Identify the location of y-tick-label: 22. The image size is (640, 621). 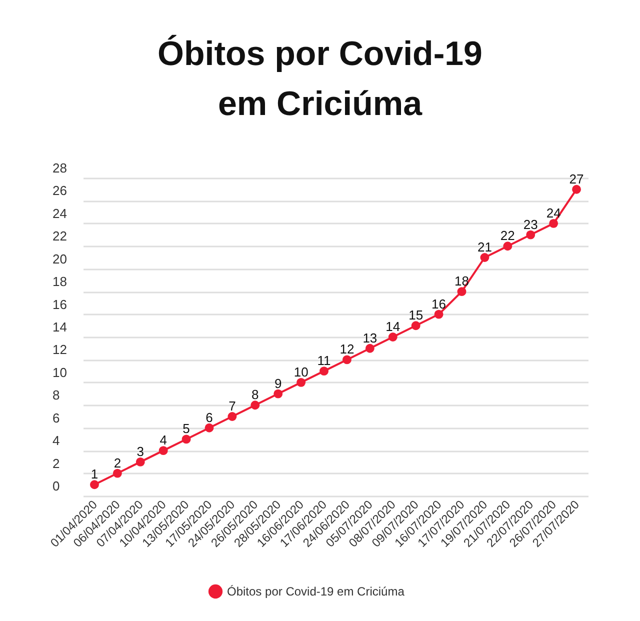
(59, 236).